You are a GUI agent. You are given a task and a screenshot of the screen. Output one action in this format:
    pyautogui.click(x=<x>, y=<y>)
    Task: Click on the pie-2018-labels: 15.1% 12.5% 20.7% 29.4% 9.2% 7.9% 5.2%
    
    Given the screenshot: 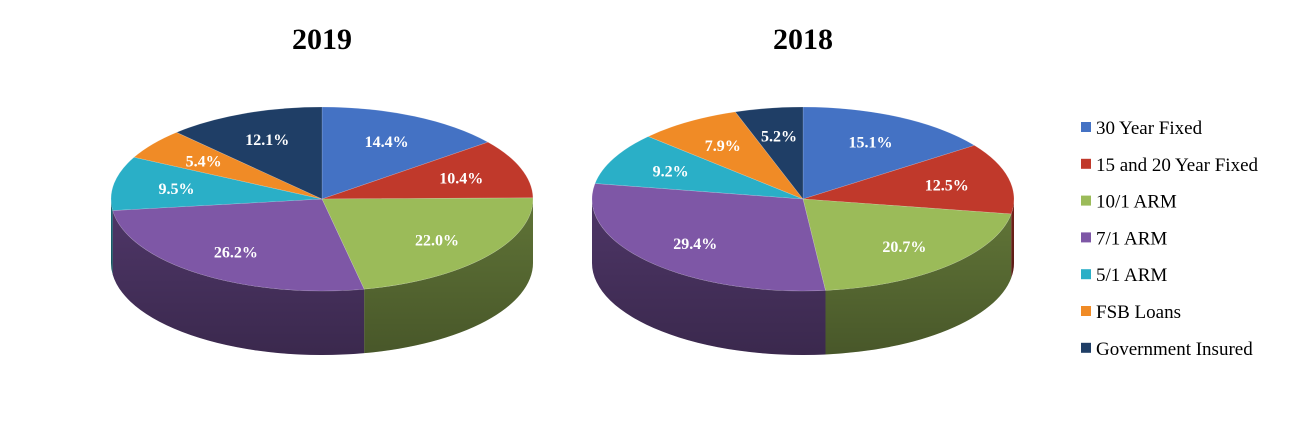 What is the action you would take?
    pyautogui.click(x=811, y=192)
    